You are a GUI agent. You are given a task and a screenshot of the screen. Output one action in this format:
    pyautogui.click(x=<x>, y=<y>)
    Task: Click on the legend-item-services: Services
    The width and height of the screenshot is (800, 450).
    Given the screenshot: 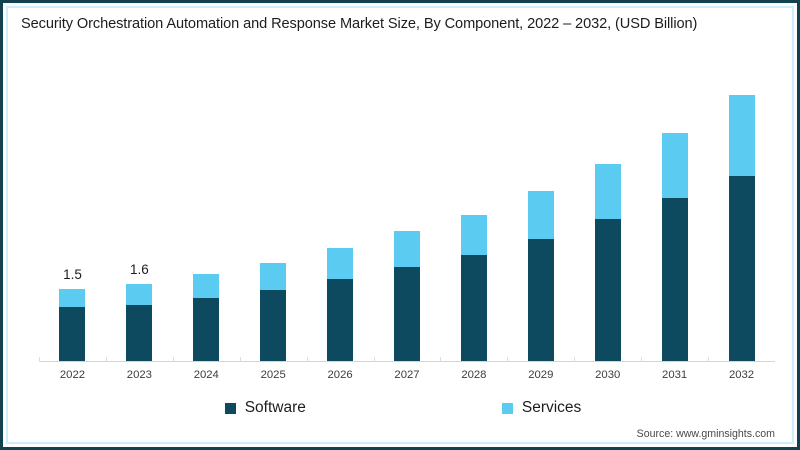 What is the action you would take?
    pyautogui.click(x=541, y=408)
    